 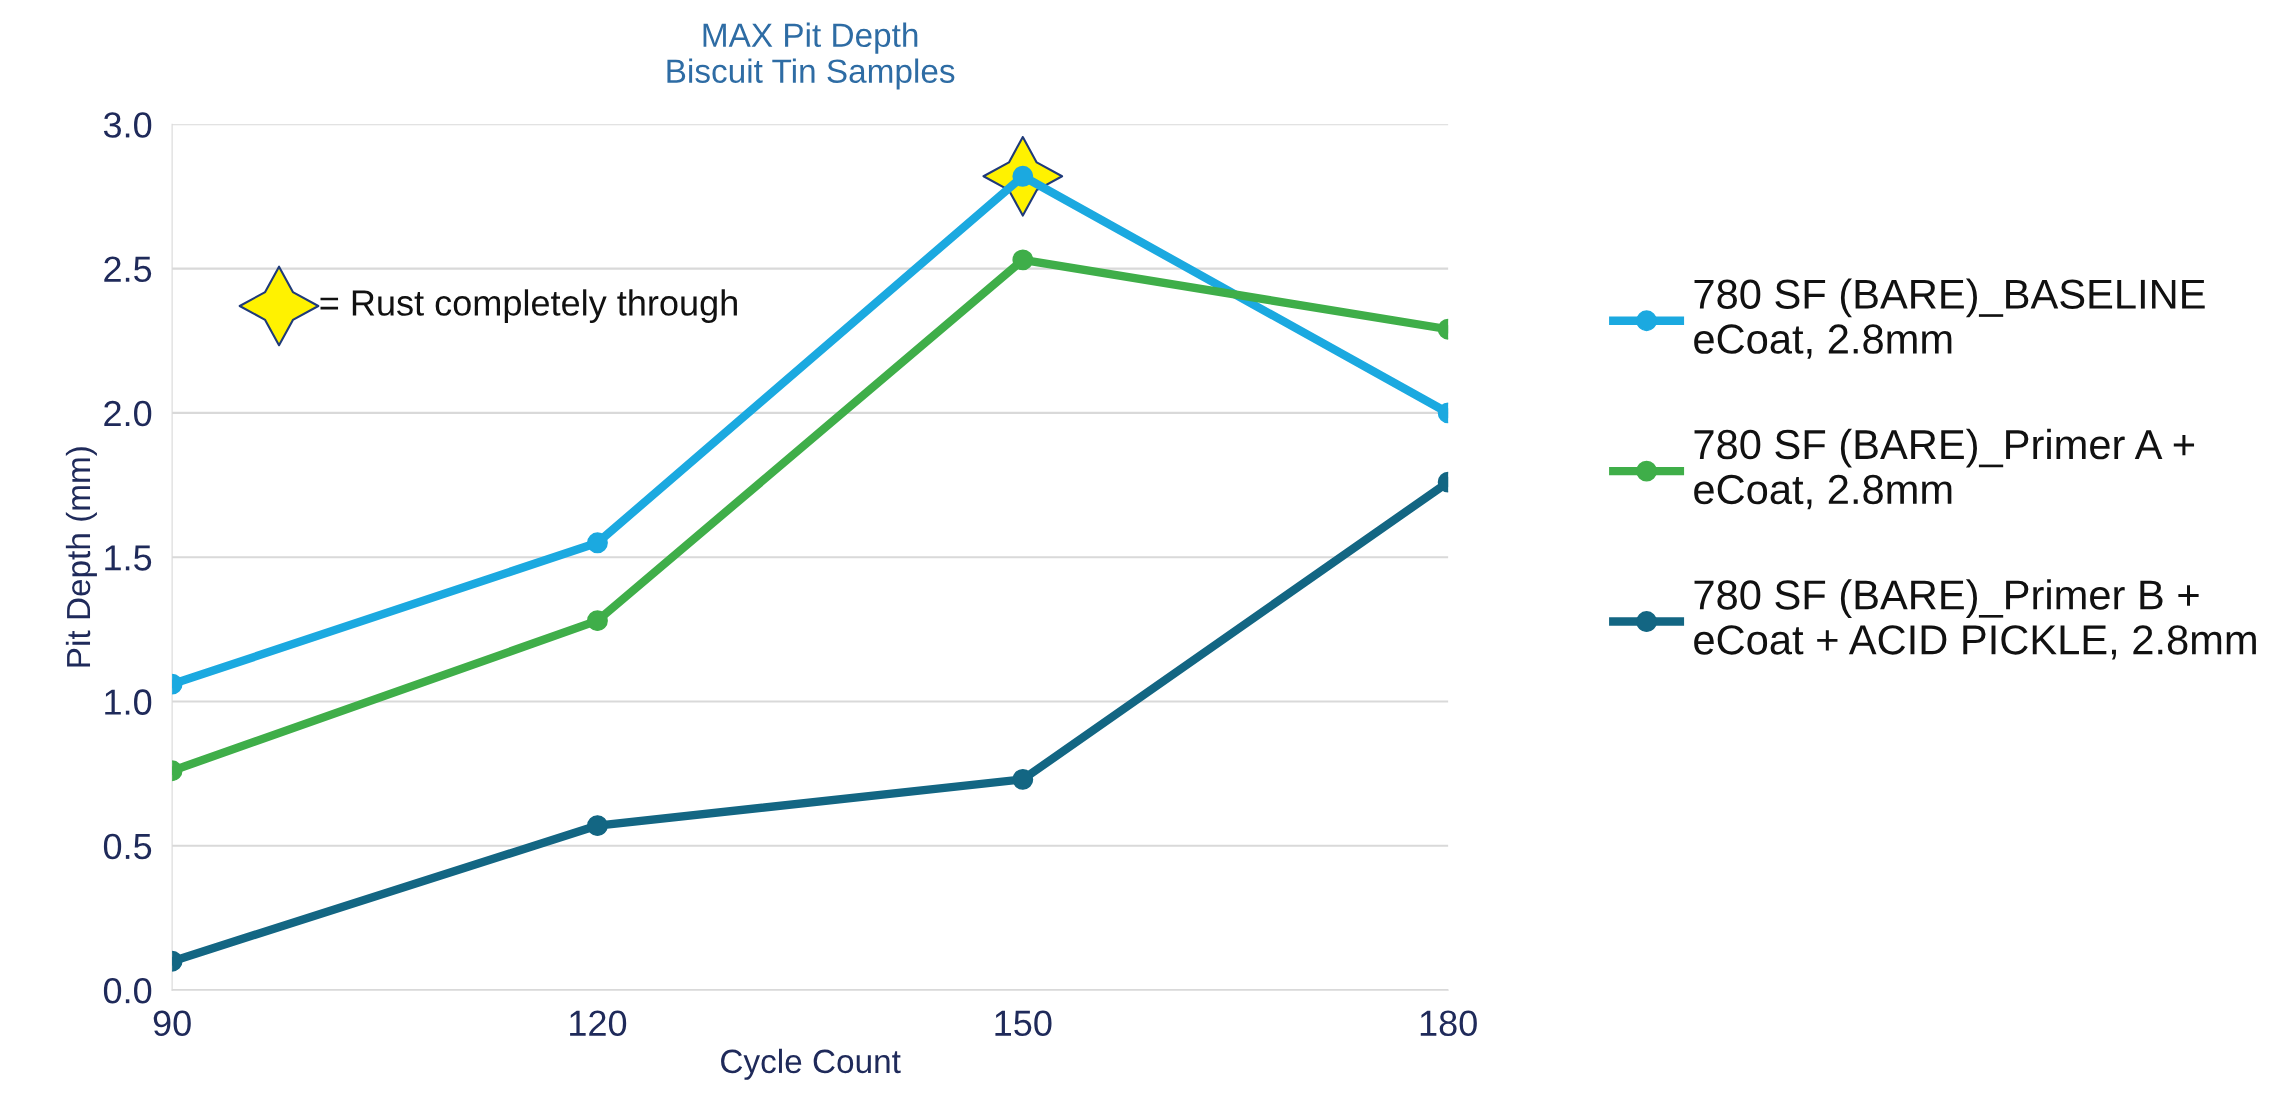 What do you see at coordinates (811, 1064) in the screenshot?
I see `x-axis-title: Cycle Count` at bounding box center [811, 1064].